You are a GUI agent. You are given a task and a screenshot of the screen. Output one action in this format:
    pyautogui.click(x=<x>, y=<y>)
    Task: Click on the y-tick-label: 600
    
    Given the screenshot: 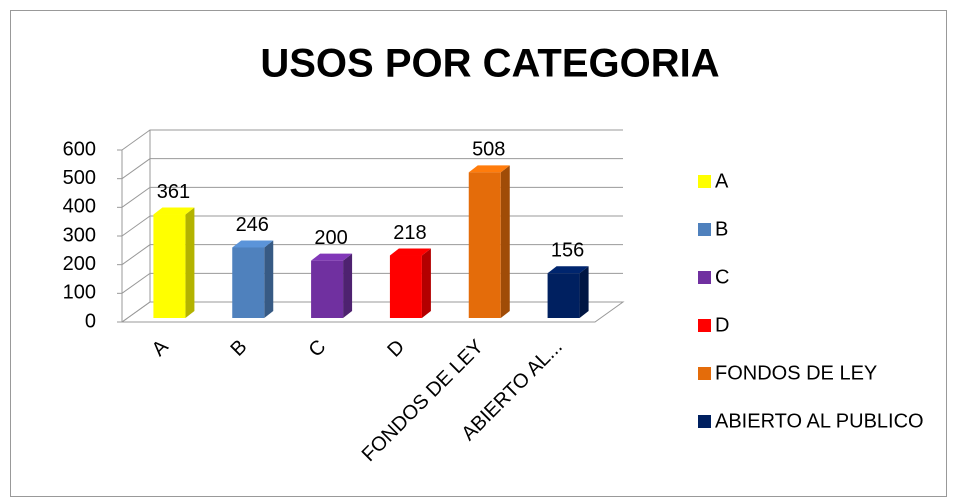 What is the action you would take?
    pyautogui.click(x=79, y=149)
    